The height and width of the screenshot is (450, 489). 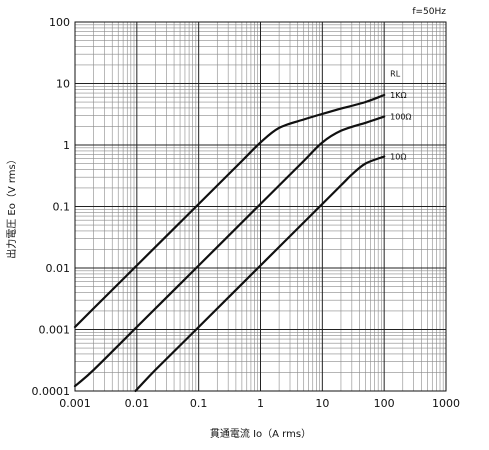 I want to click on y-tick-label: 0.01, so click(x=58, y=268).